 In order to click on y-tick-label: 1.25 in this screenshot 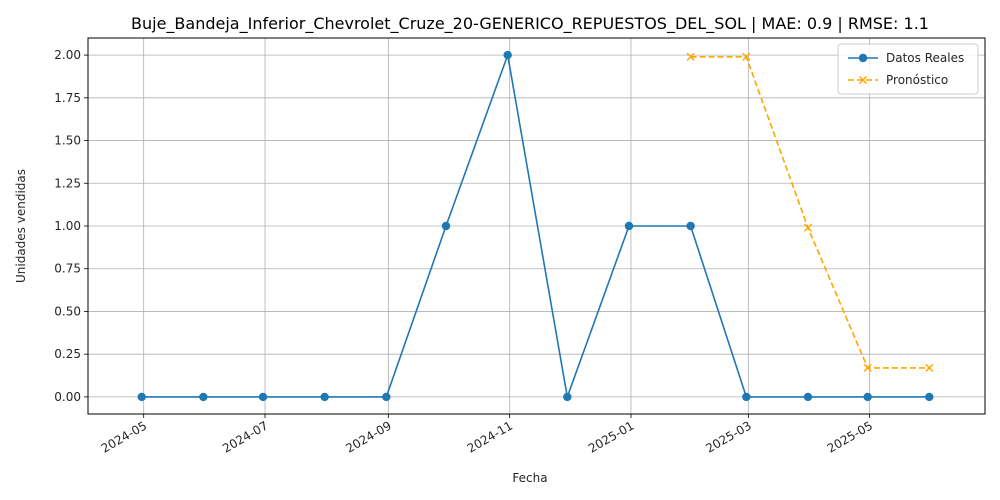, I will do `click(67, 183)`.